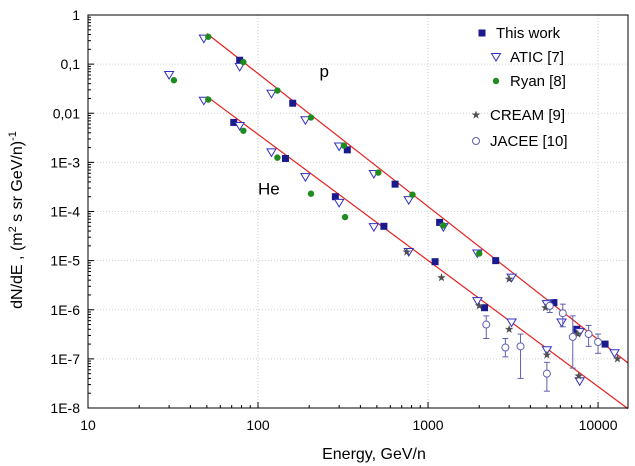 This screenshot has height=466, width=635. I want to click on legend-item-atic: ATIC [7], so click(527, 57).